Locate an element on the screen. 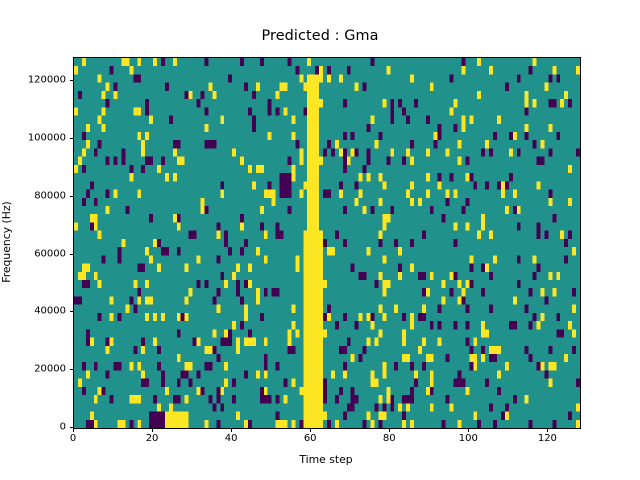 Image resolution: width=640 pixels, height=480 pixels. y-tick-label: 20000 is located at coordinates (50, 369).